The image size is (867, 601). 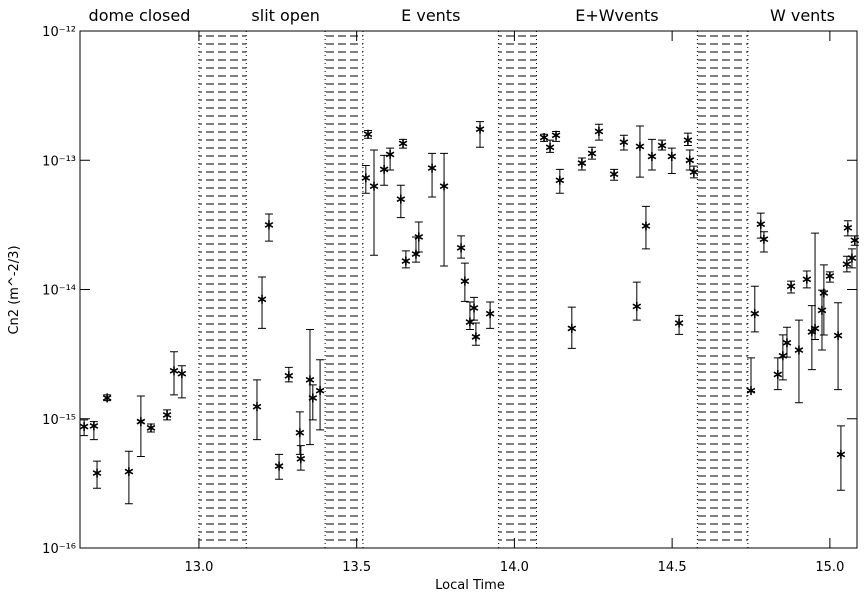 What do you see at coordinates (356, 567) in the screenshot?
I see `x-tick-label: 13.5` at bounding box center [356, 567].